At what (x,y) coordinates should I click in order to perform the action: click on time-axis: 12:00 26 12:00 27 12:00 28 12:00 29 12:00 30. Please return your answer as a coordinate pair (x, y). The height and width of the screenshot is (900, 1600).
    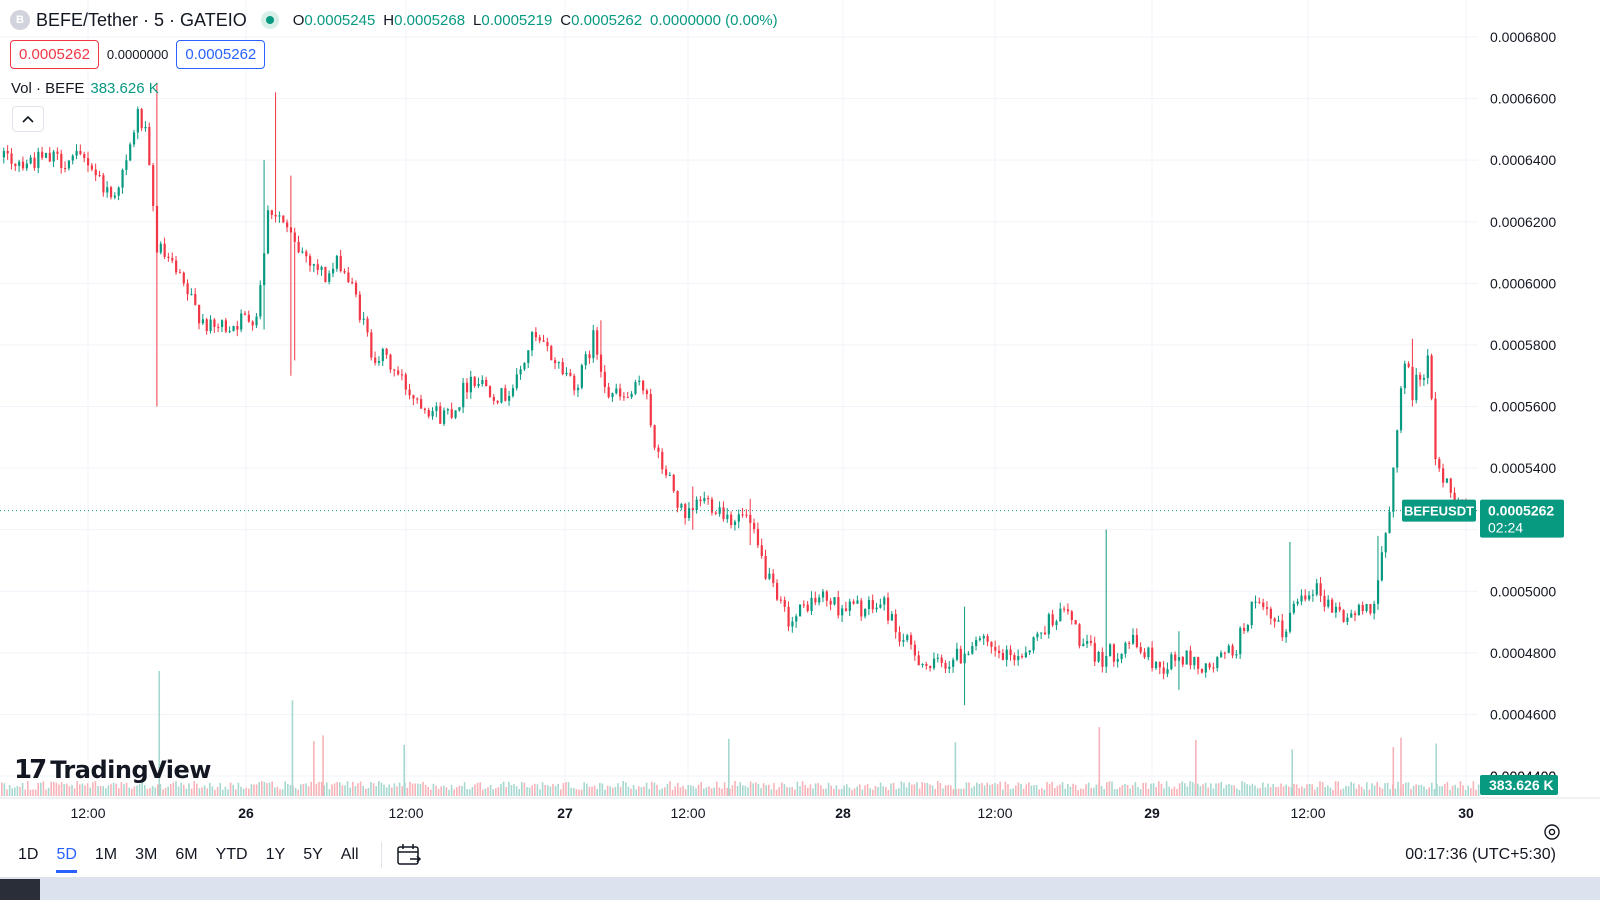
    Looking at the image, I should click on (772, 813).